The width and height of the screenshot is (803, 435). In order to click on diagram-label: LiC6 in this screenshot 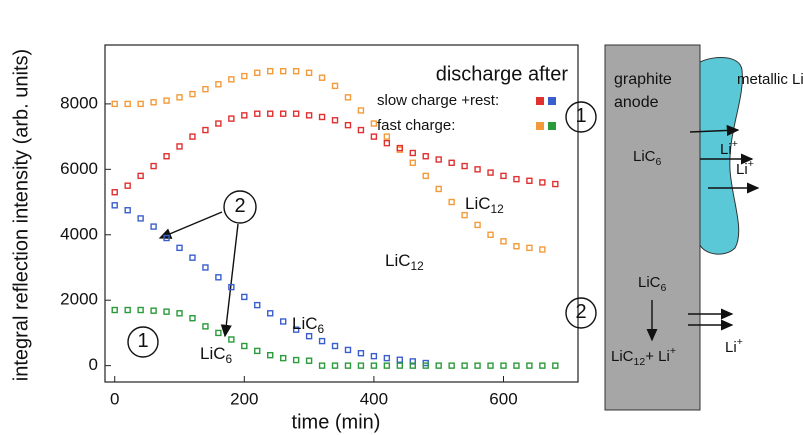, I will do `click(652, 284)`.